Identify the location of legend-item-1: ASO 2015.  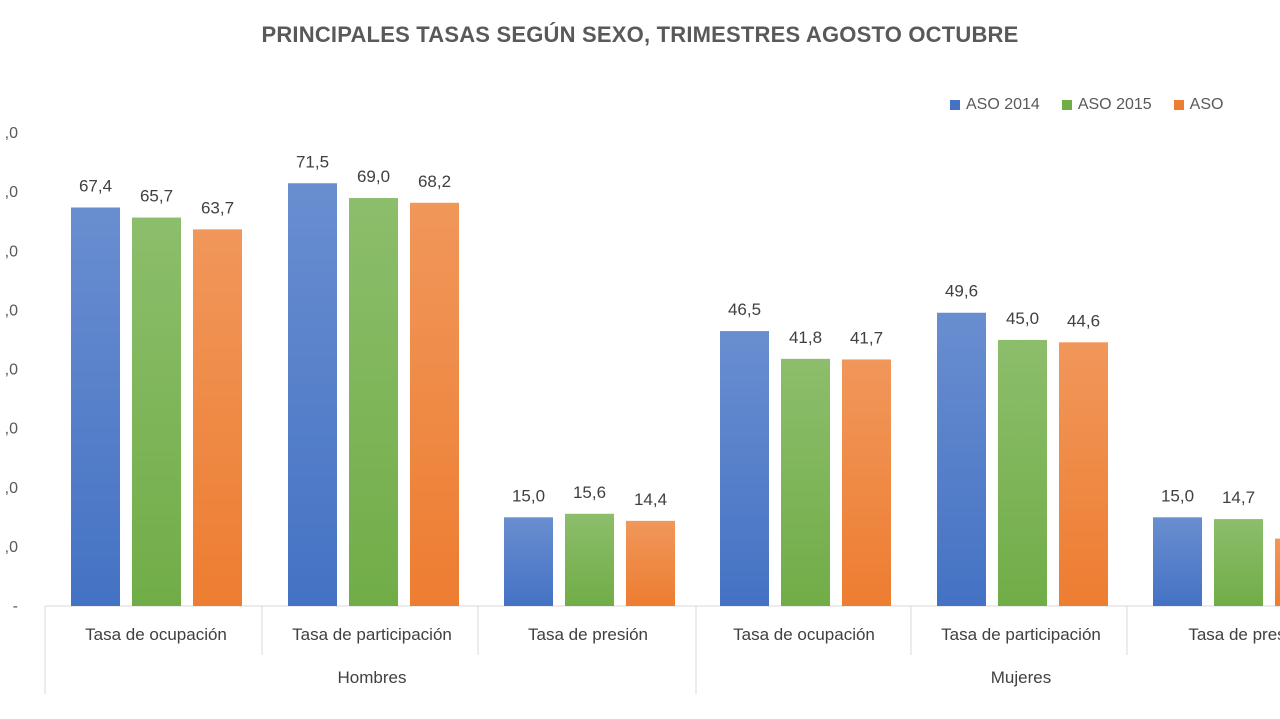
(1106, 105).